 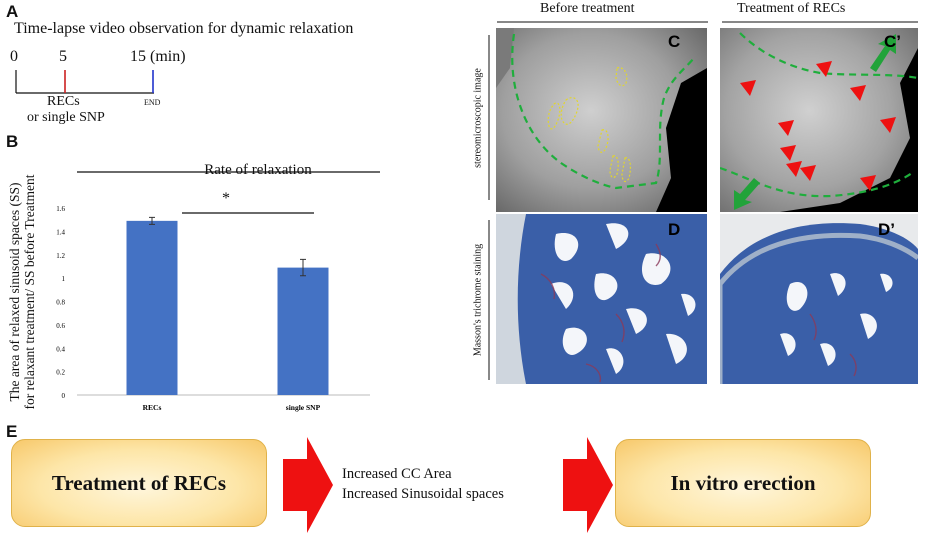 What do you see at coordinates (818, 126) in the screenshot?
I see `red-arrowheads` at bounding box center [818, 126].